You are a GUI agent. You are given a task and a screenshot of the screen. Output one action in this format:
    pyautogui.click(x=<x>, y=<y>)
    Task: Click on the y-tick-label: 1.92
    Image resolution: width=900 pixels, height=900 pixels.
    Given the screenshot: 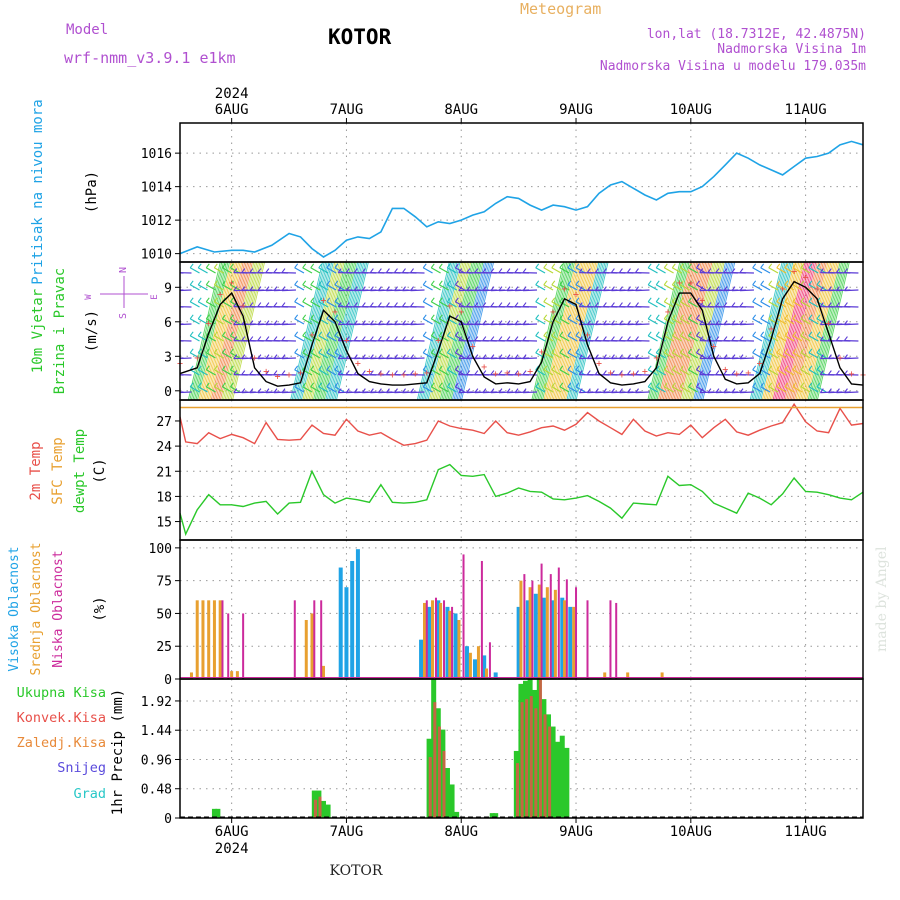 What is the action you would take?
    pyautogui.click(x=156, y=702)
    